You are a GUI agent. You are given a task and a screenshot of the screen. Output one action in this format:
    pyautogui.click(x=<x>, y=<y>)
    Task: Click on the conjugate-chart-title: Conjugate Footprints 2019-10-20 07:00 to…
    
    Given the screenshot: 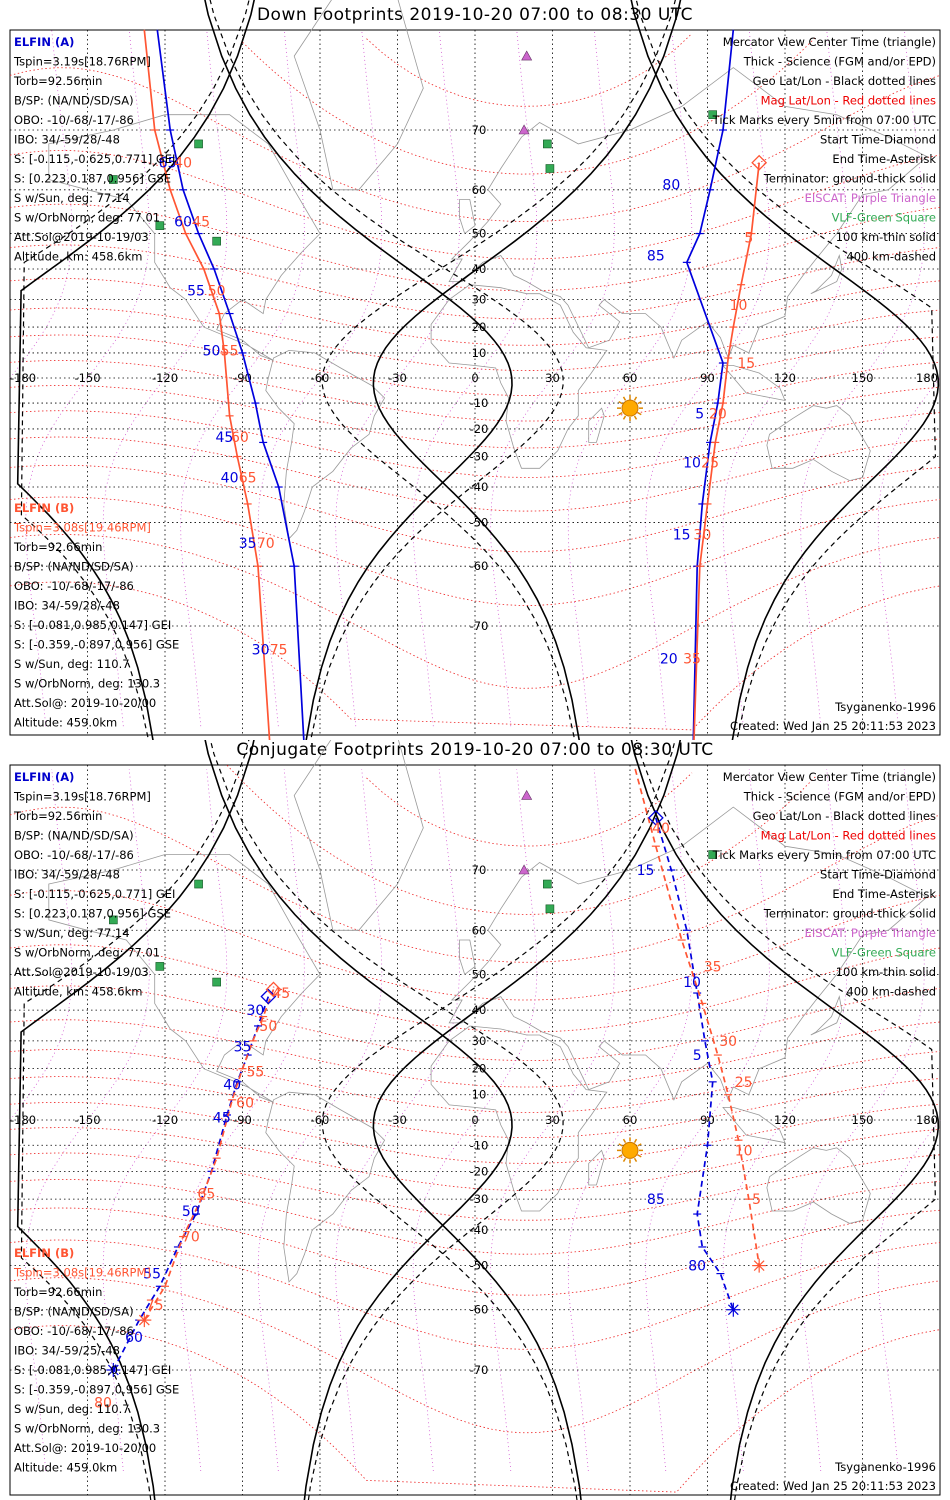 What is the action you would take?
    pyautogui.click(x=475, y=750)
    